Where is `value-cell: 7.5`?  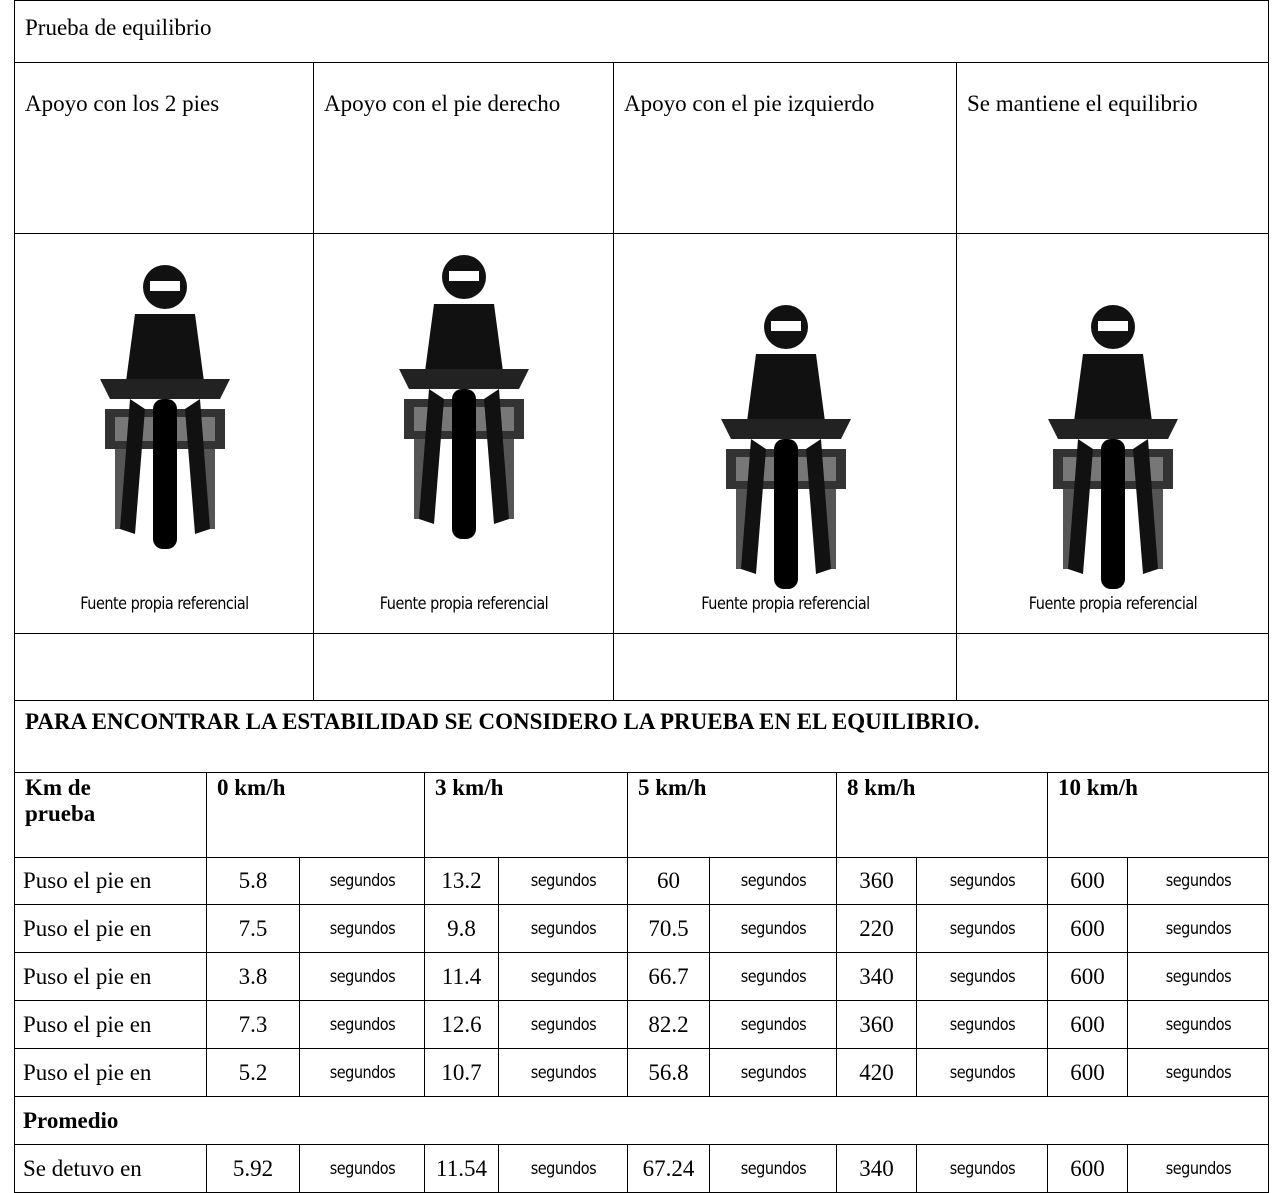 value-cell: 7.5 is located at coordinates (253, 928).